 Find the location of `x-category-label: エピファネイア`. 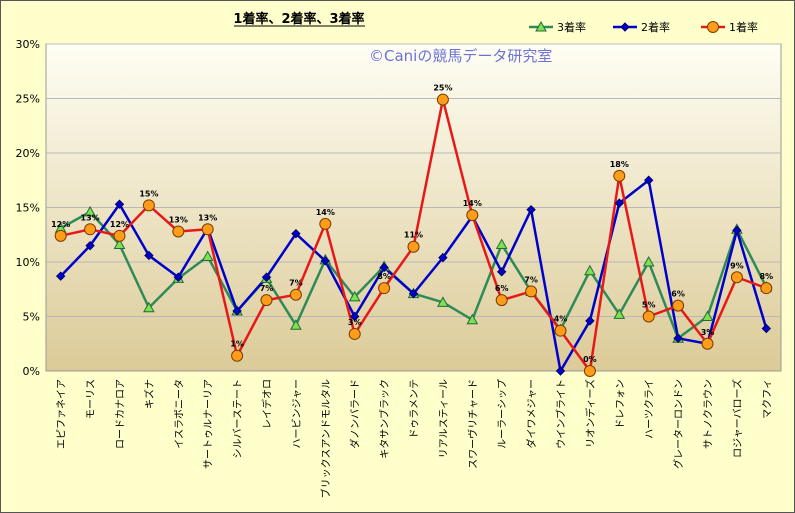

x-category-label: エピファネイア is located at coordinates (62, 414).